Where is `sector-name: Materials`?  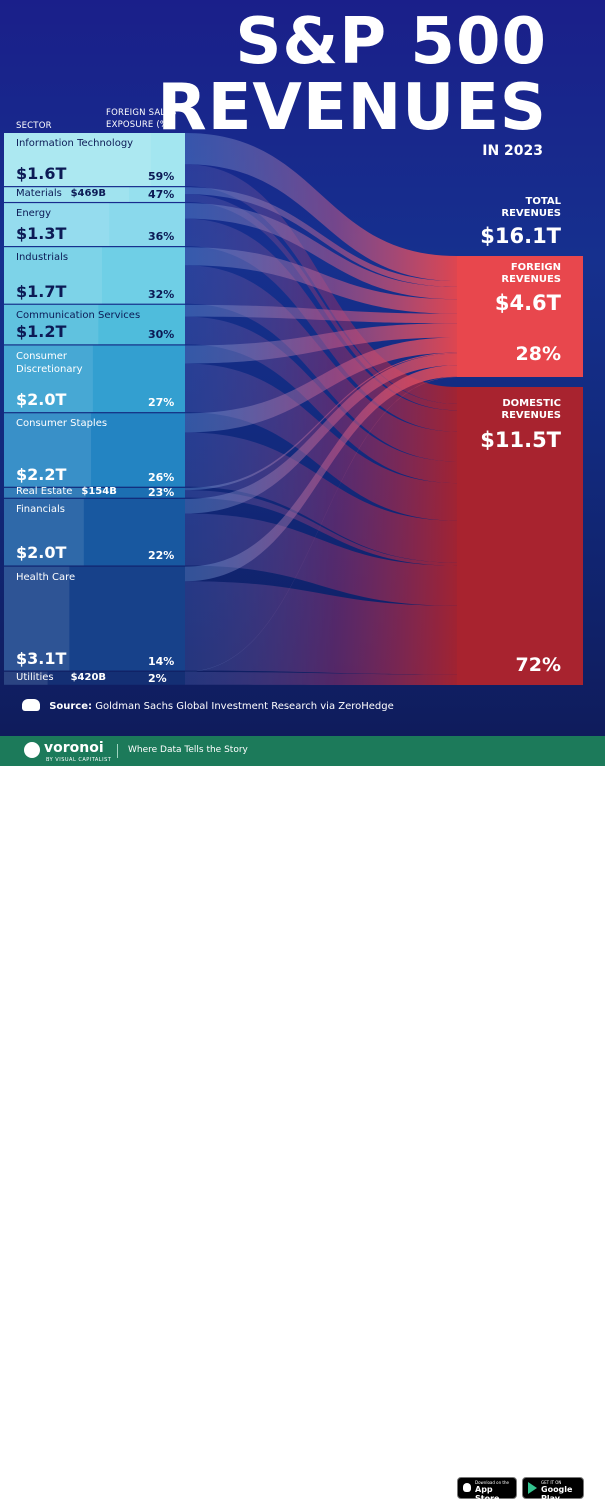
sector-name: Materials is located at coordinates (39, 194).